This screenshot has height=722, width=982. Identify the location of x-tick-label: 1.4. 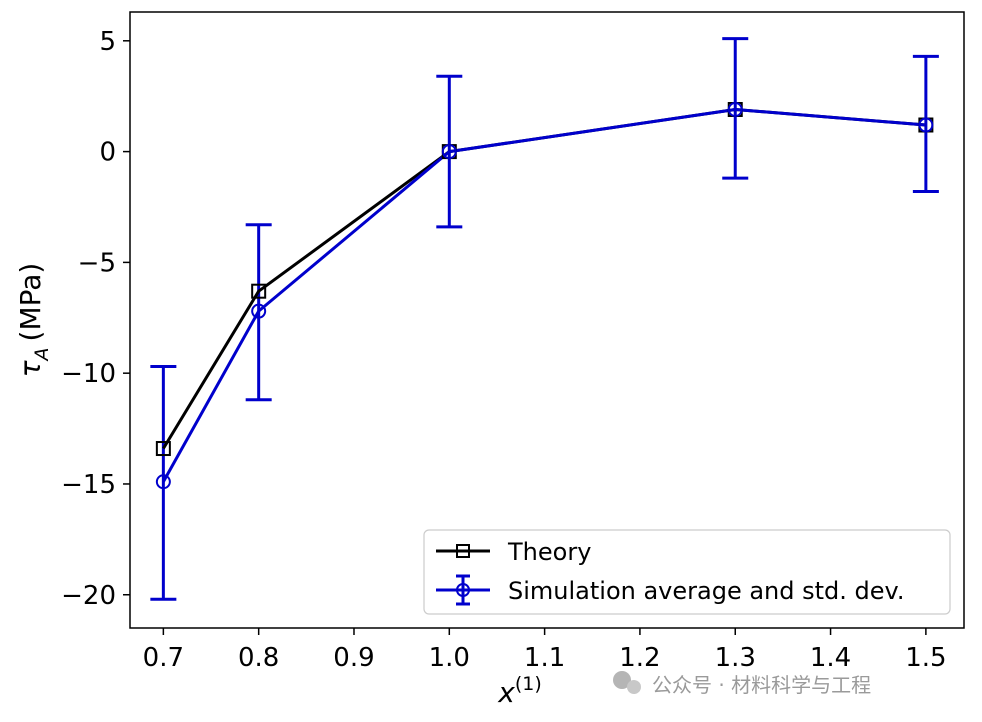
(830, 658).